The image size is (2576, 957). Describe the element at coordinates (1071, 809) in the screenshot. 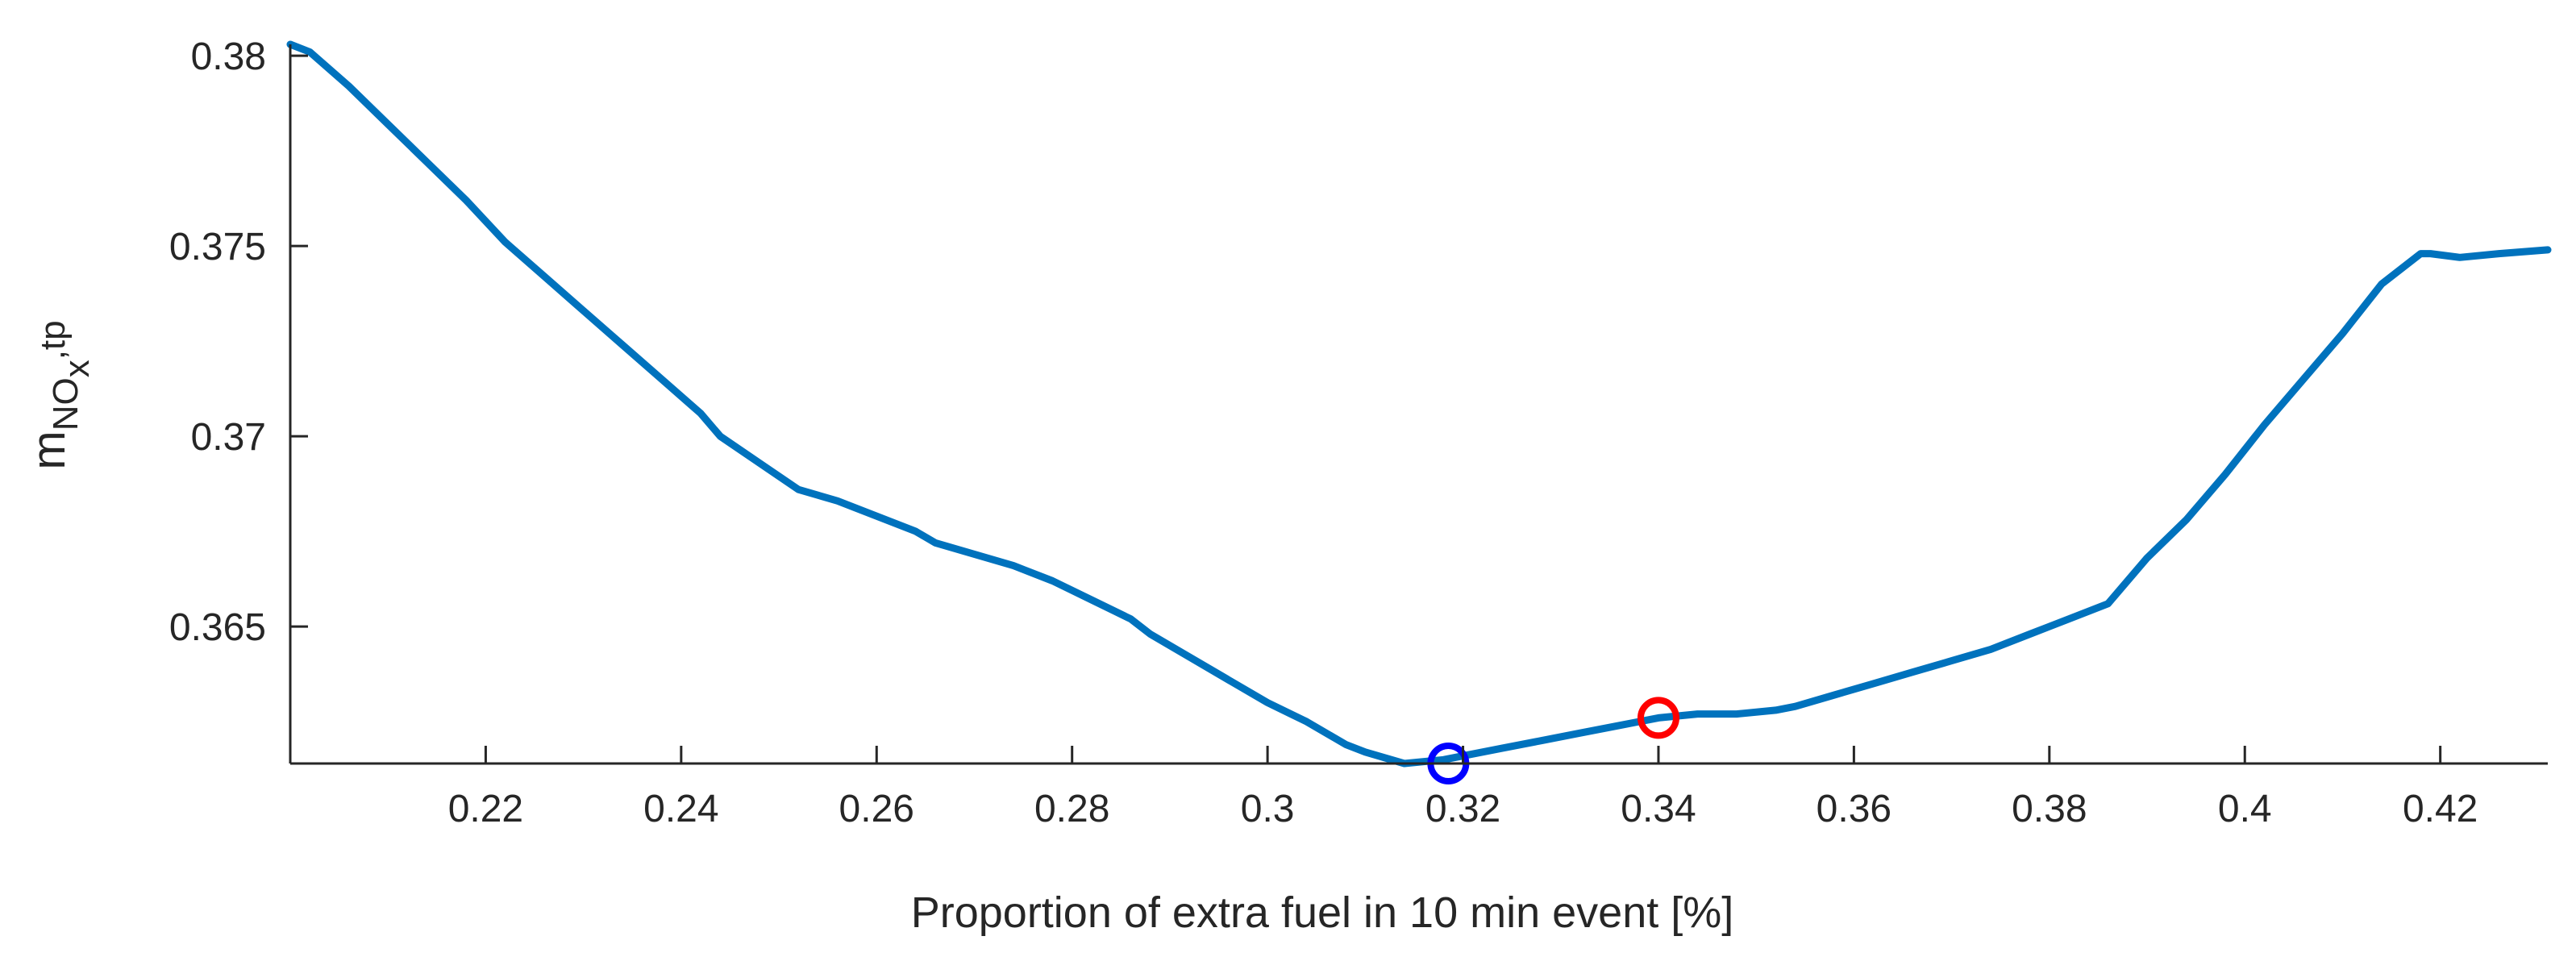

I see `x-tick-label: 0.28` at that location.